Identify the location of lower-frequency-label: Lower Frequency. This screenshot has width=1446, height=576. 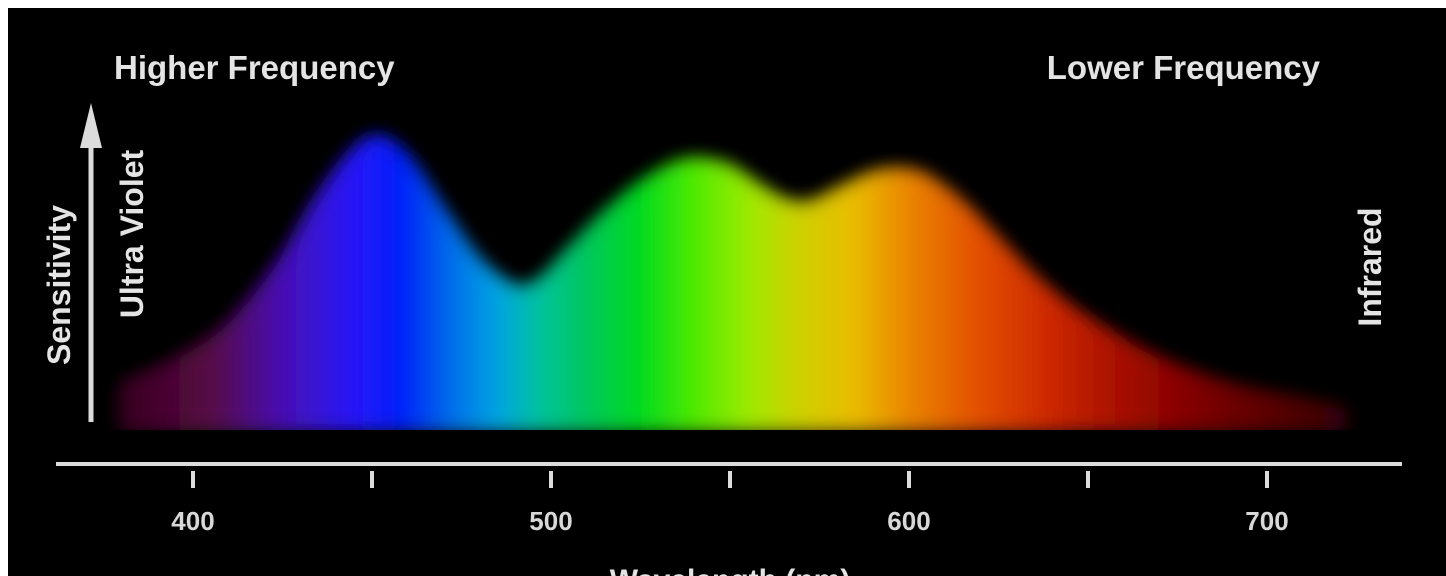
(1184, 67).